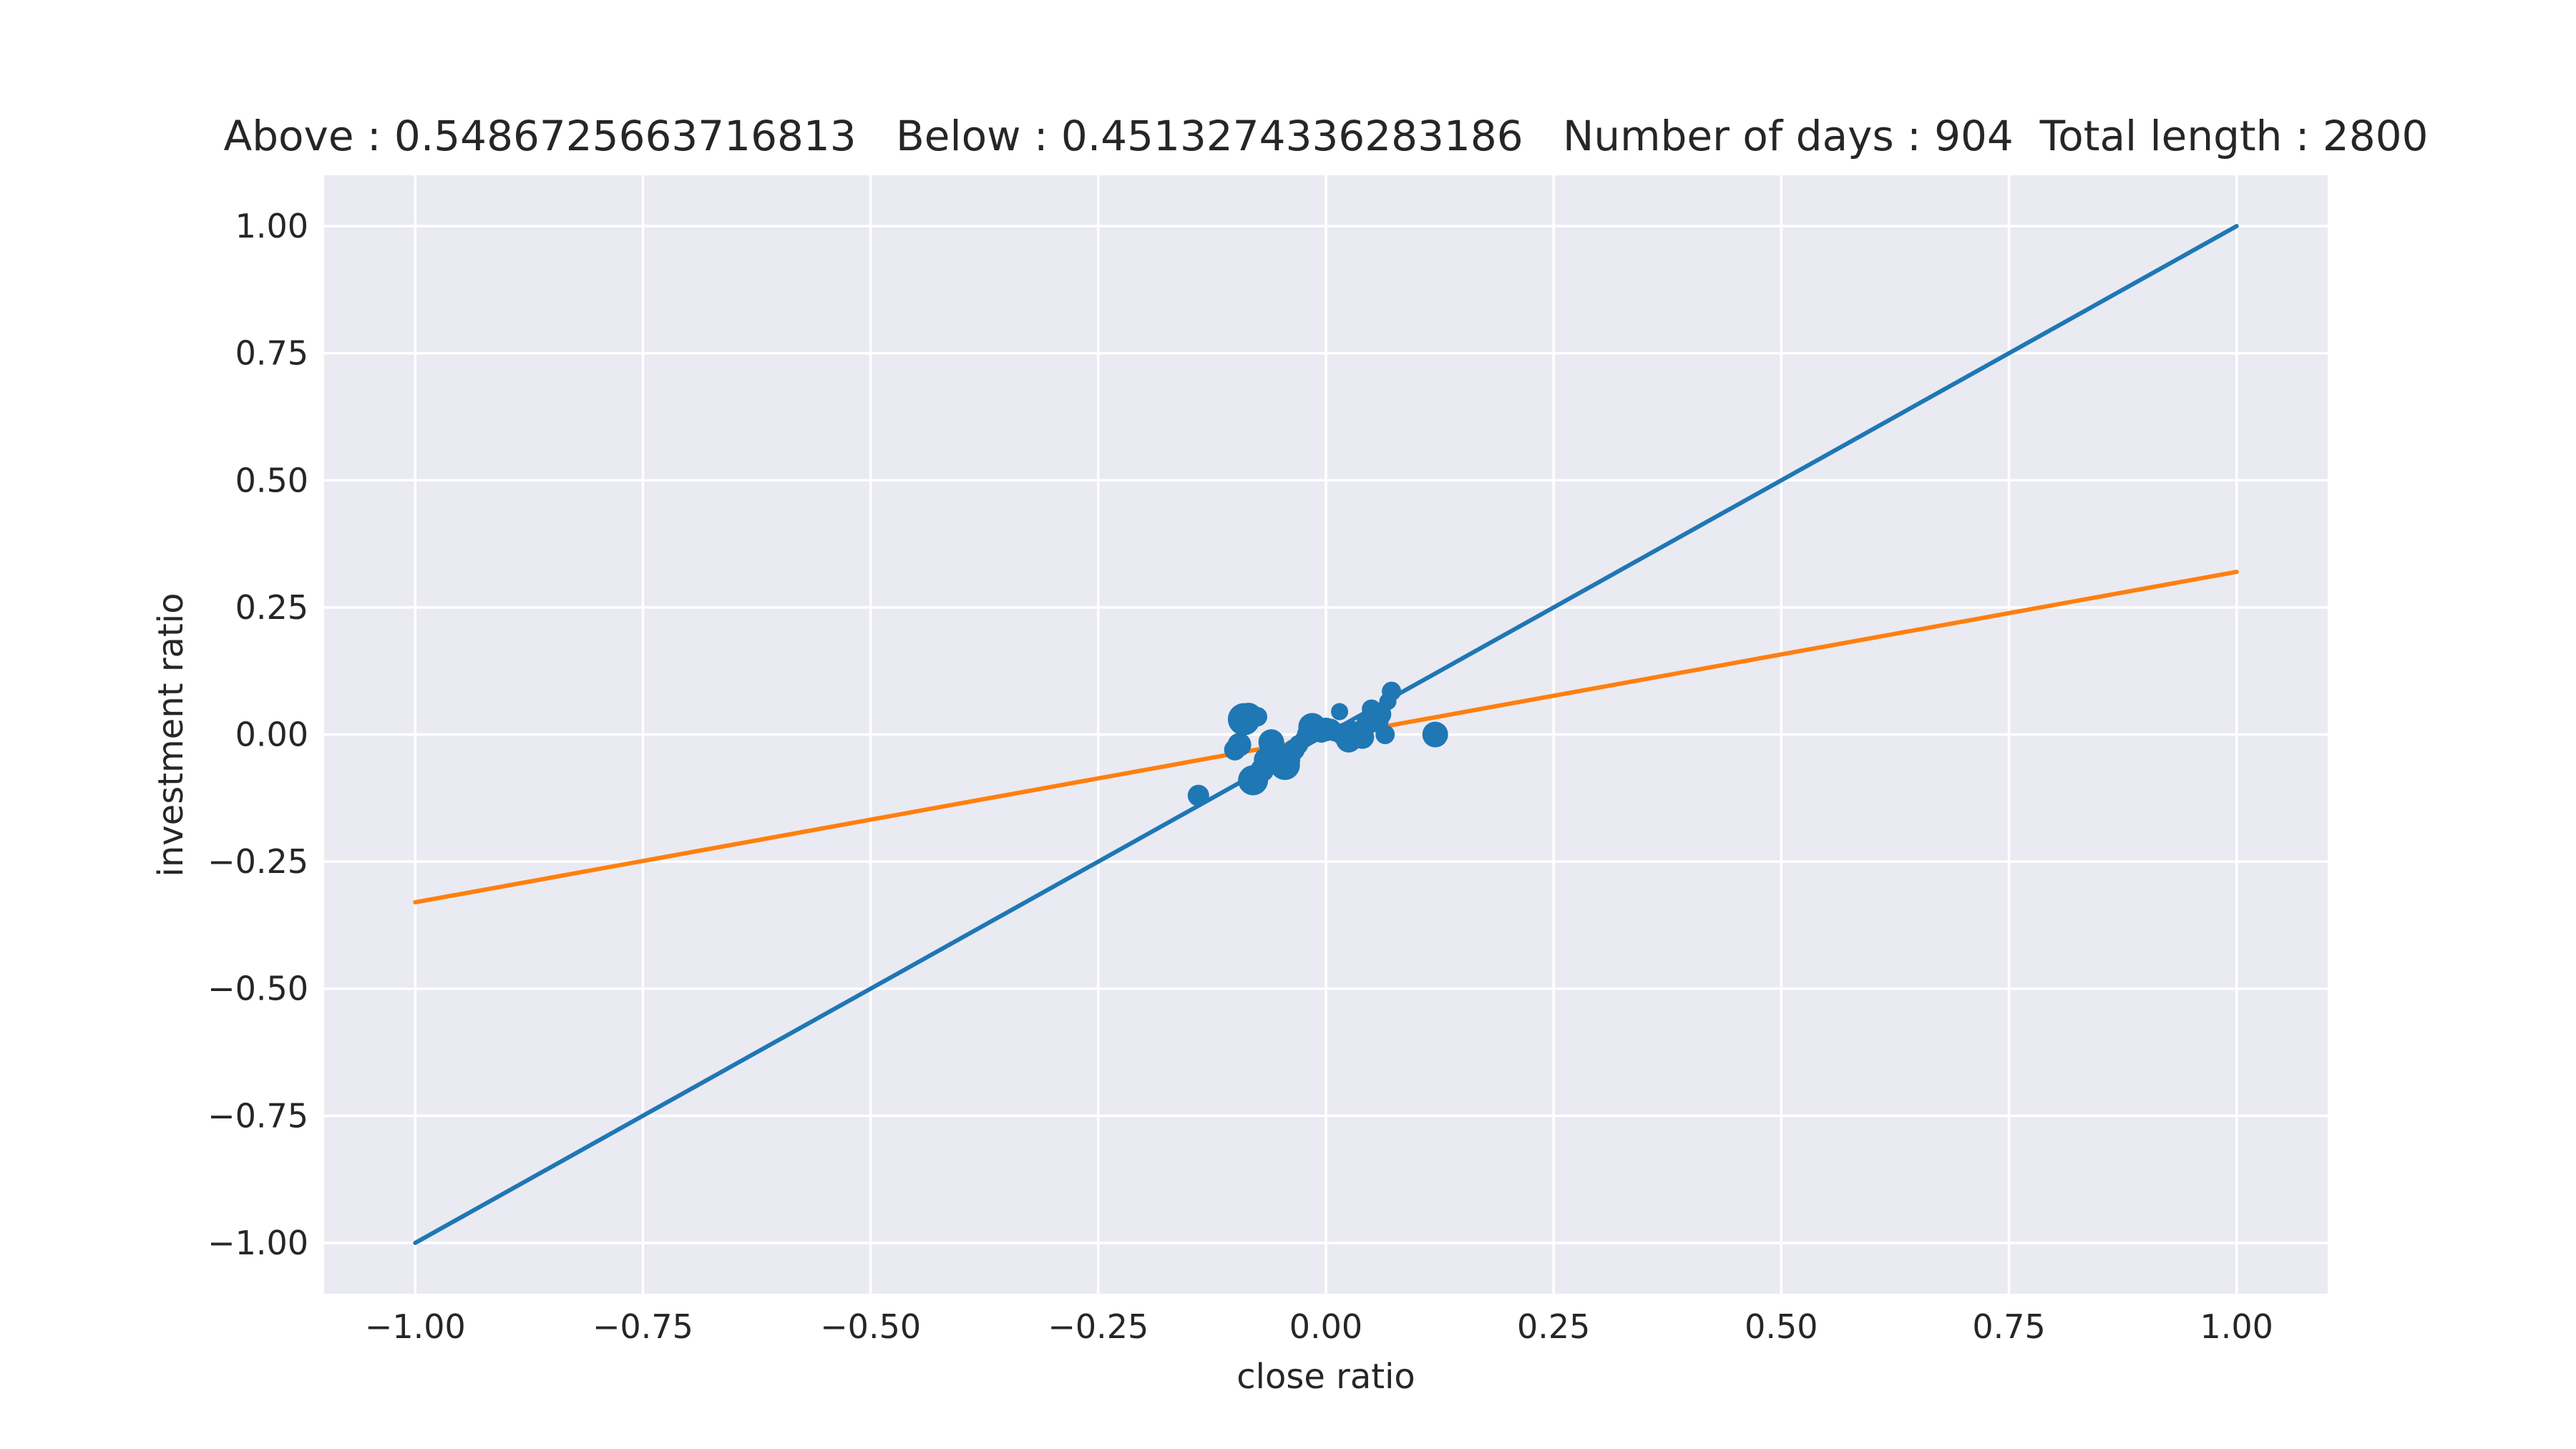 This screenshot has height=1449, width=2576. I want to click on x-tick-label: 0.75, so click(2008, 1326).